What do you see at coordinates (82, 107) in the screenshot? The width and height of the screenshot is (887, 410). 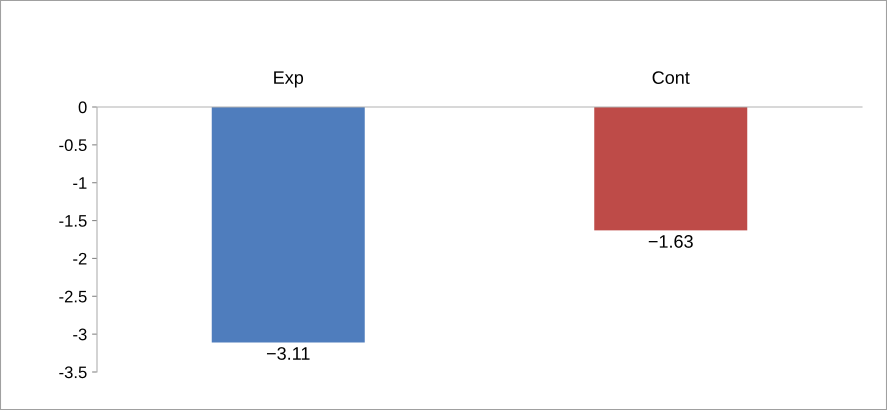 I see `y-tick-label: 0` at bounding box center [82, 107].